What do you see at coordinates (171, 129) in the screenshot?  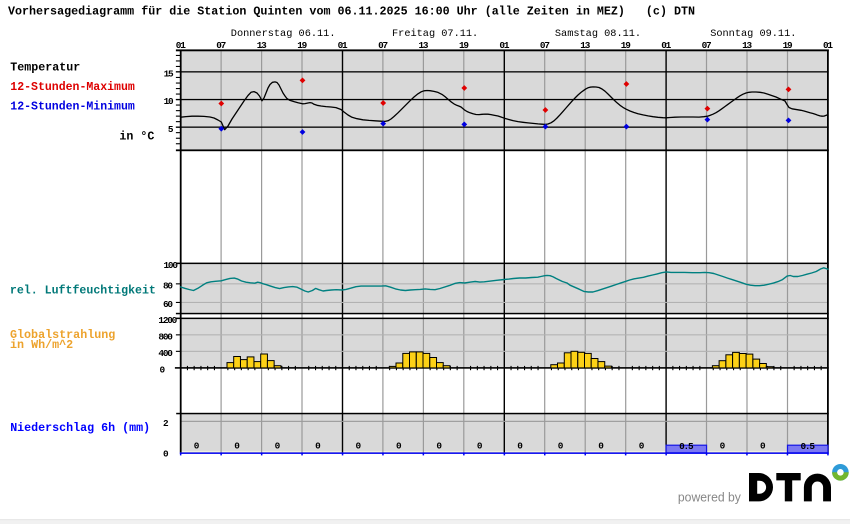 I see `svg-text: 5` at bounding box center [171, 129].